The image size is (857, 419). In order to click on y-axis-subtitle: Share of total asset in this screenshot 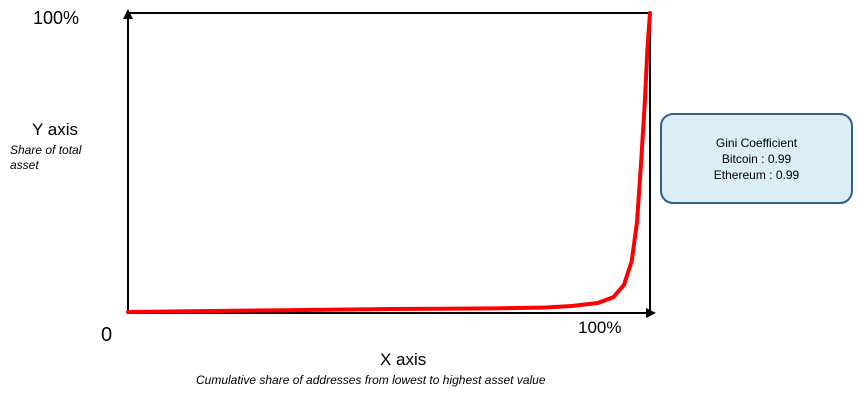, I will do `click(46, 157)`.